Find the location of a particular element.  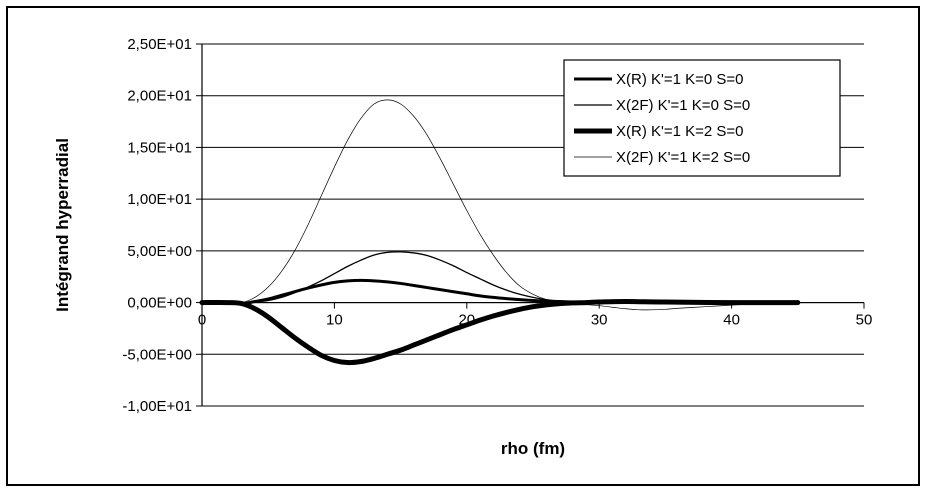

x-tick-labels: 0 10 20 30 40 50 is located at coordinates (535, 320).